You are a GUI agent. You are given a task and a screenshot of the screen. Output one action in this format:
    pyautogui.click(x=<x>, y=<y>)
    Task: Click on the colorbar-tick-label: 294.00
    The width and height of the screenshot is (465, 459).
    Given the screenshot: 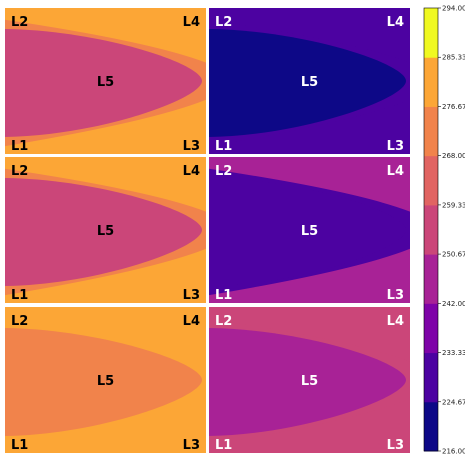 What is the action you would take?
    pyautogui.click(x=453, y=9)
    